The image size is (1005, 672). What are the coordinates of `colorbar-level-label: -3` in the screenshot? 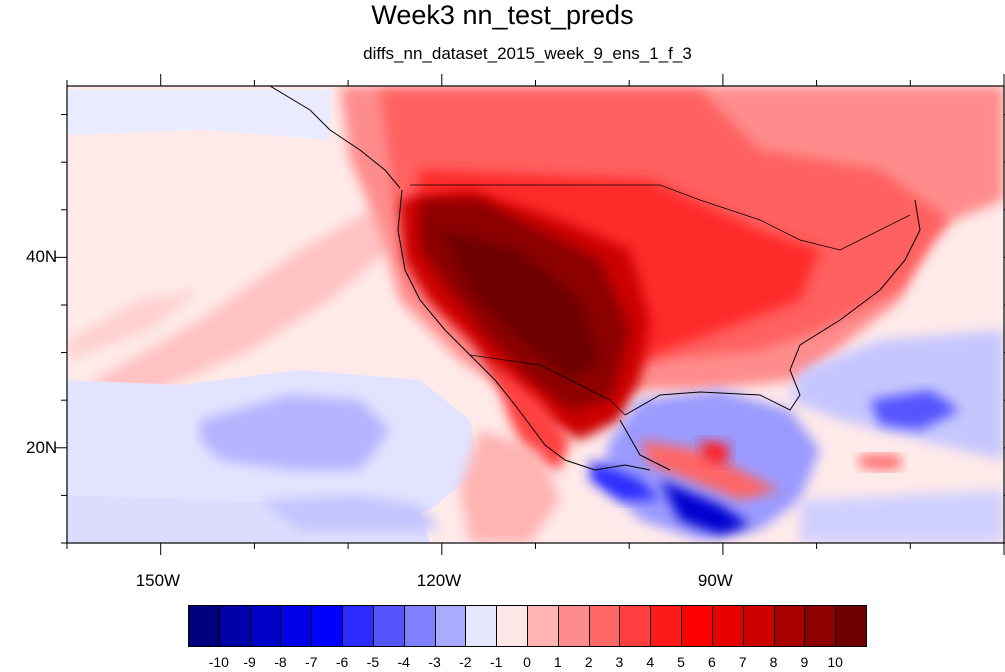 It's located at (434, 662).